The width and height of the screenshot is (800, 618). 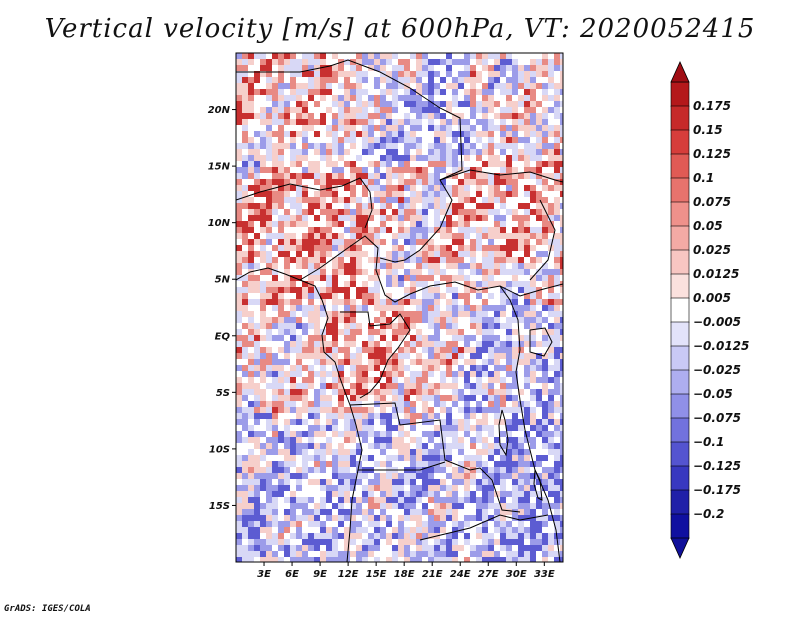 I want to click on colorbar-segment, so click(x=680, y=478).